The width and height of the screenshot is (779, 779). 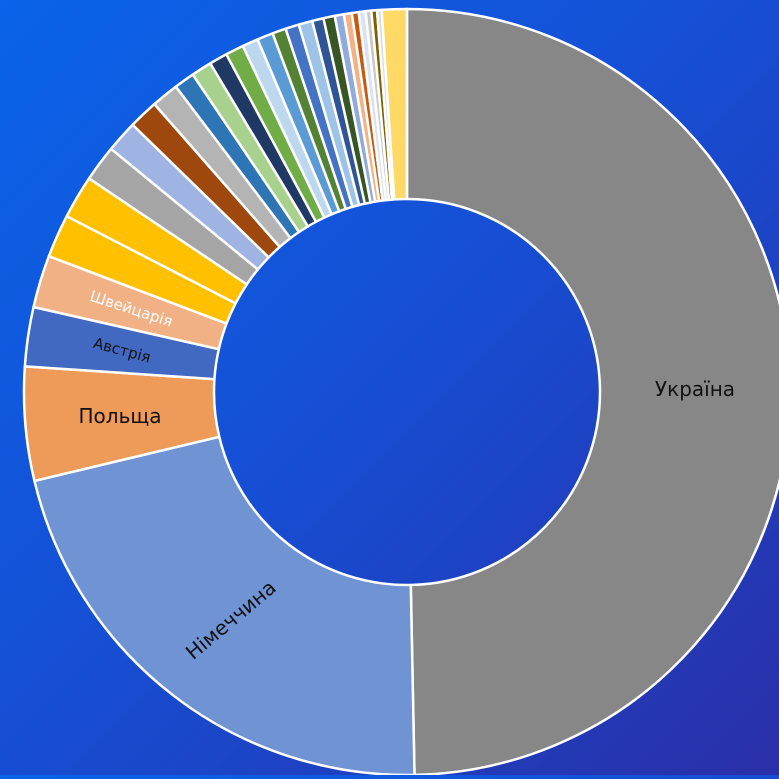 I want to click on donut-slice-label-2: Польща, so click(x=120, y=416).